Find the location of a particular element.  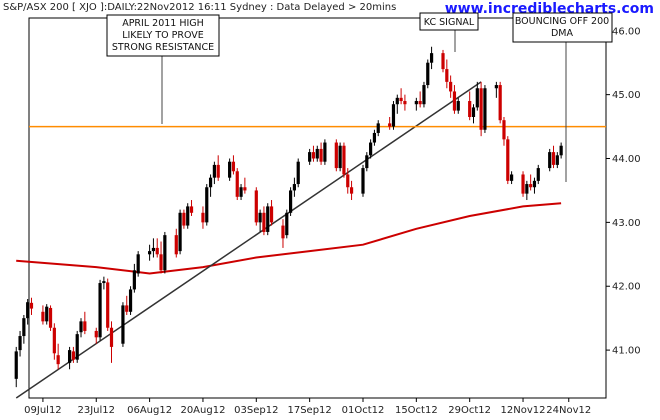

x-tick-label: 29Oct12 is located at coordinates (469, 410).